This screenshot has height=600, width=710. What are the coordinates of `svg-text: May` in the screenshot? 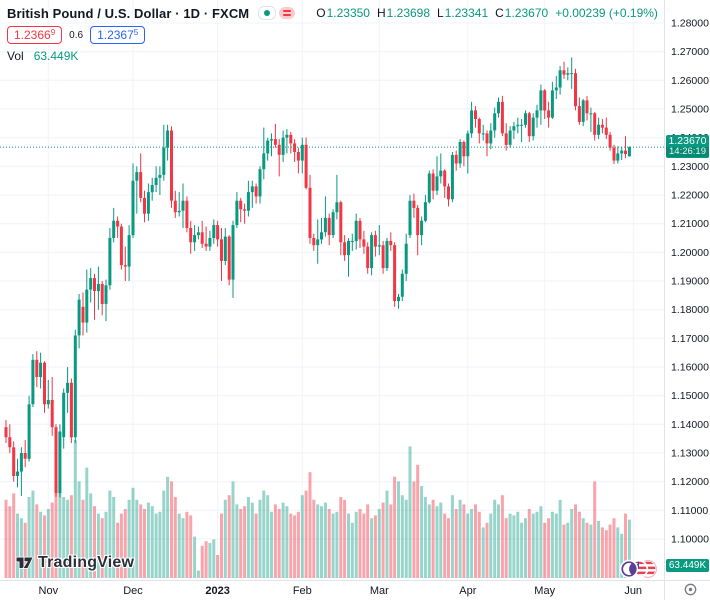 It's located at (544, 591).